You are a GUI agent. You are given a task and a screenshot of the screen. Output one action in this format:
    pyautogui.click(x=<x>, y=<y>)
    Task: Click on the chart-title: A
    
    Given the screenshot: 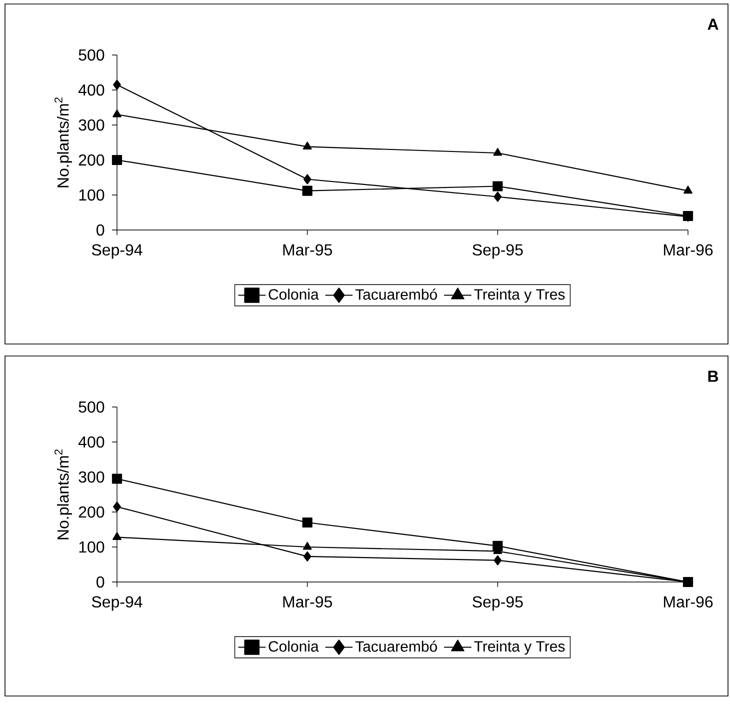 What is the action you would take?
    pyautogui.click(x=713, y=24)
    